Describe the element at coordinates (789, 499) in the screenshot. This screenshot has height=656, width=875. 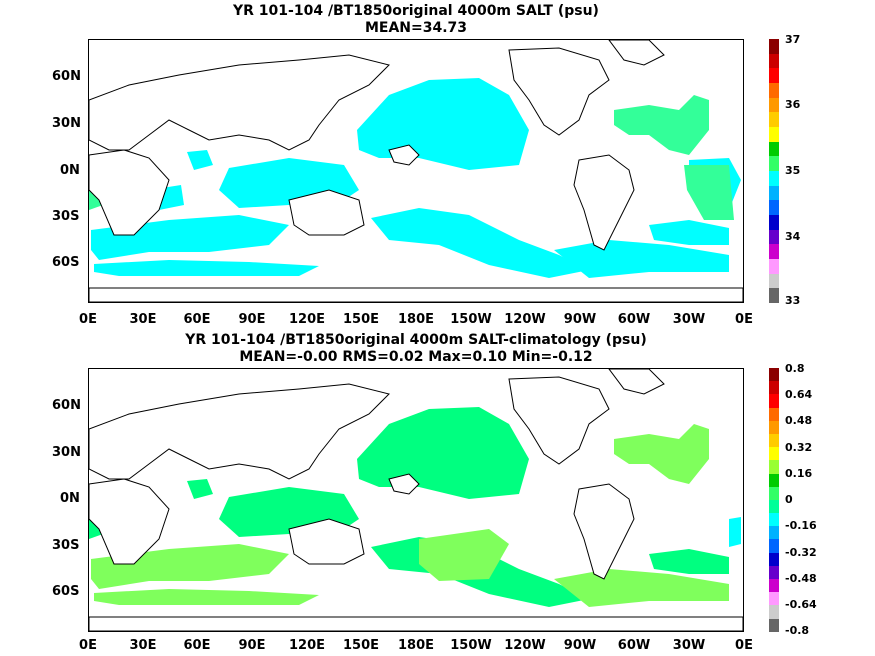
I see `panel2-colorbar-label: 0` at that location.